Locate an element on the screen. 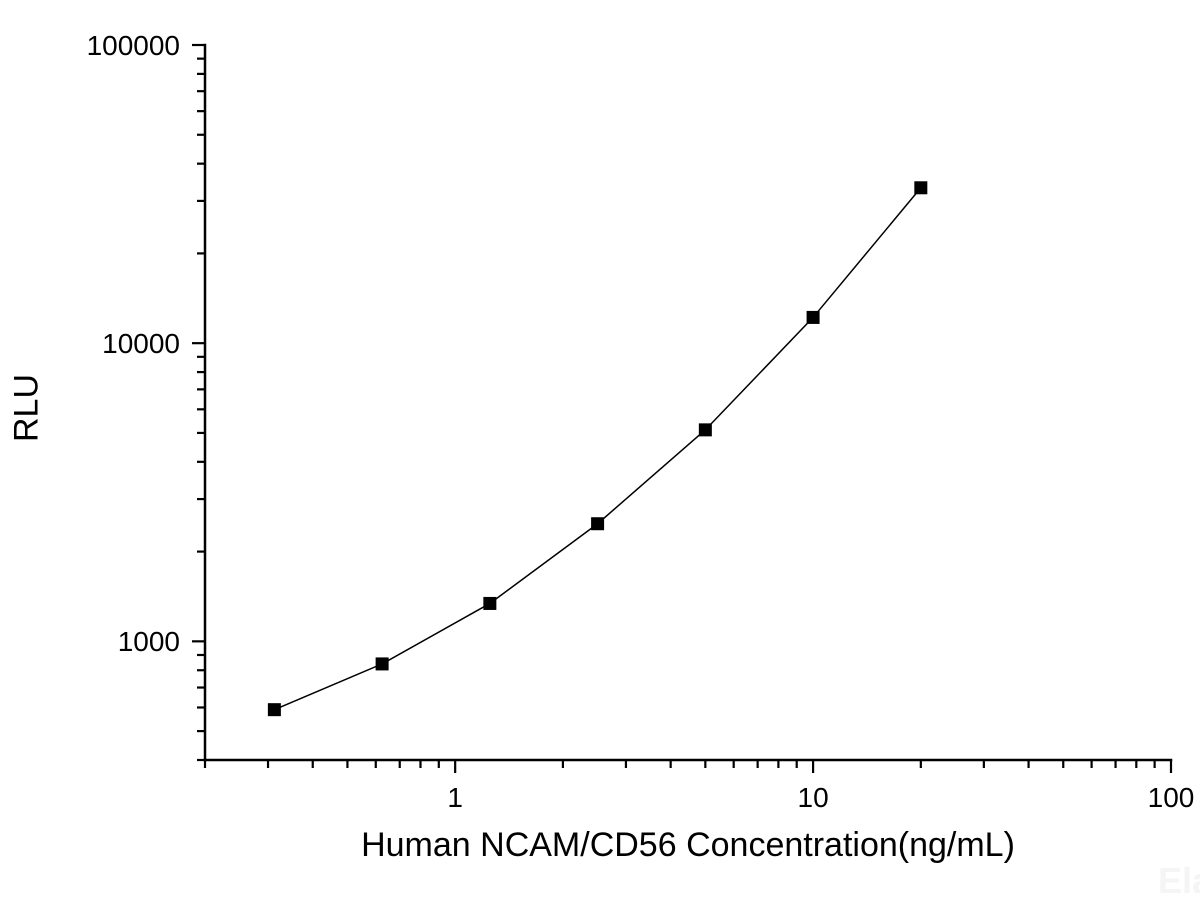 This screenshot has height=900, width=1200. x-tick-label: 10 is located at coordinates (813, 797).